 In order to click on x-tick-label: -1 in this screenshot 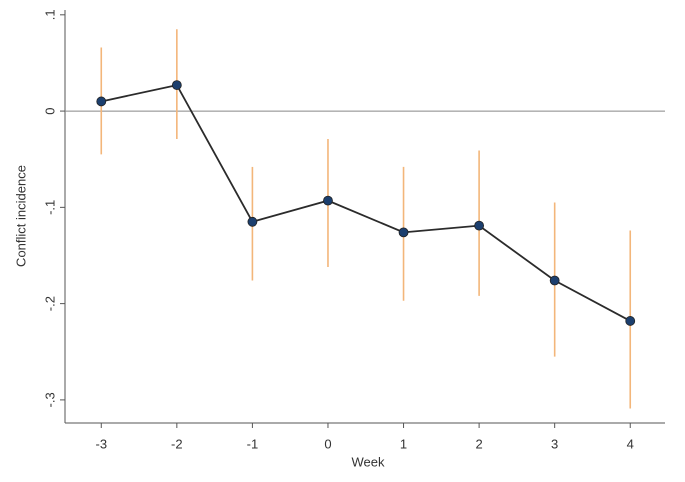, I will do `click(253, 443)`.